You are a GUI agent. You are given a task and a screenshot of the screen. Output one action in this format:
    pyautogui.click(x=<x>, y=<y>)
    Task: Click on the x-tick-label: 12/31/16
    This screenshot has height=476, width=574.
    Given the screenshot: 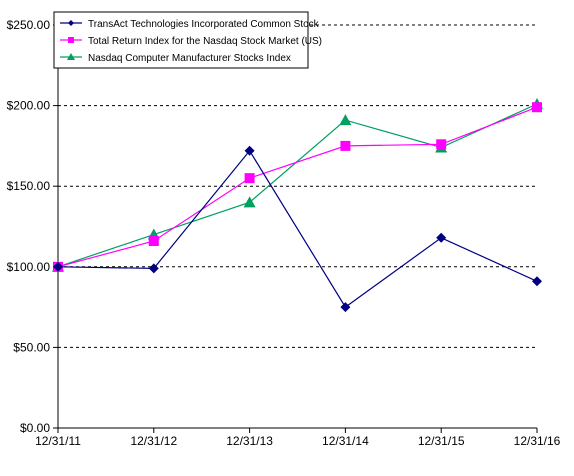 What is the action you would take?
    pyautogui.click(x=537, y=441)
    